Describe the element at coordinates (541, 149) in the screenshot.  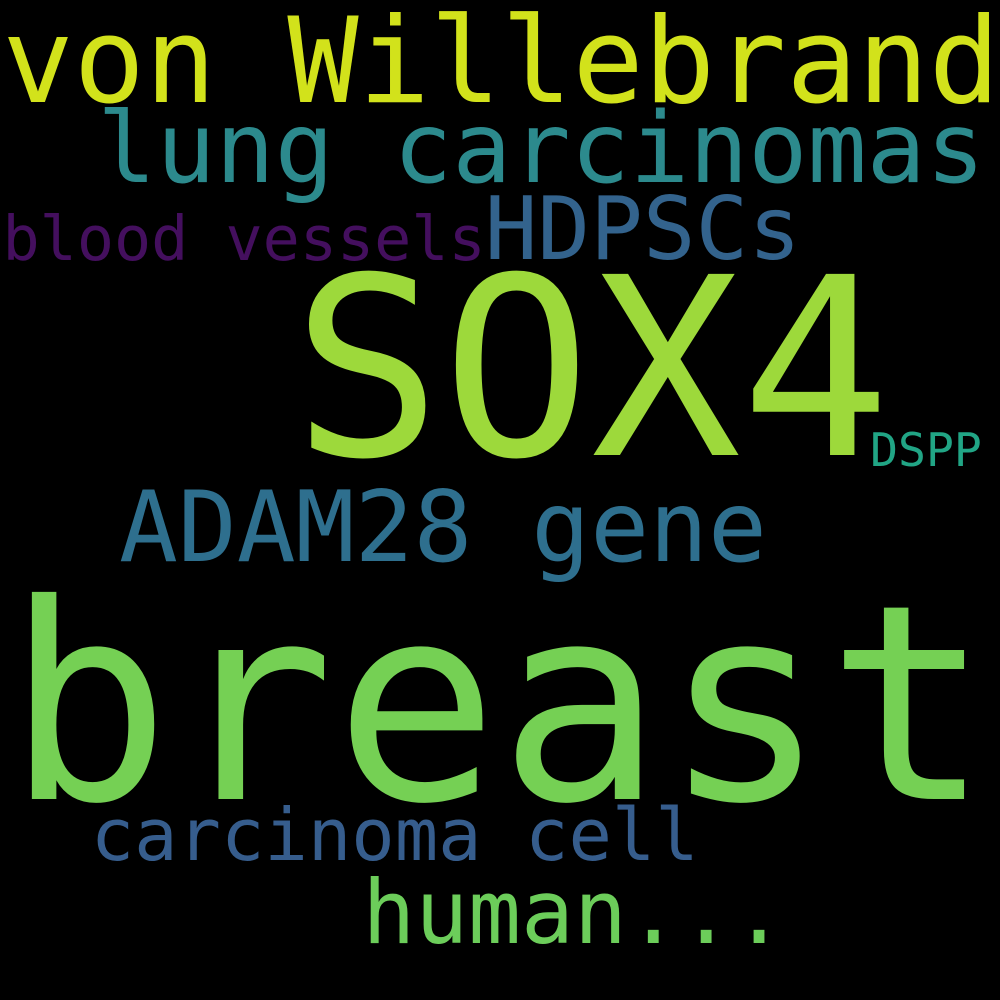
I see `word-lung-carcinomas: lung carcinomas` at that location.